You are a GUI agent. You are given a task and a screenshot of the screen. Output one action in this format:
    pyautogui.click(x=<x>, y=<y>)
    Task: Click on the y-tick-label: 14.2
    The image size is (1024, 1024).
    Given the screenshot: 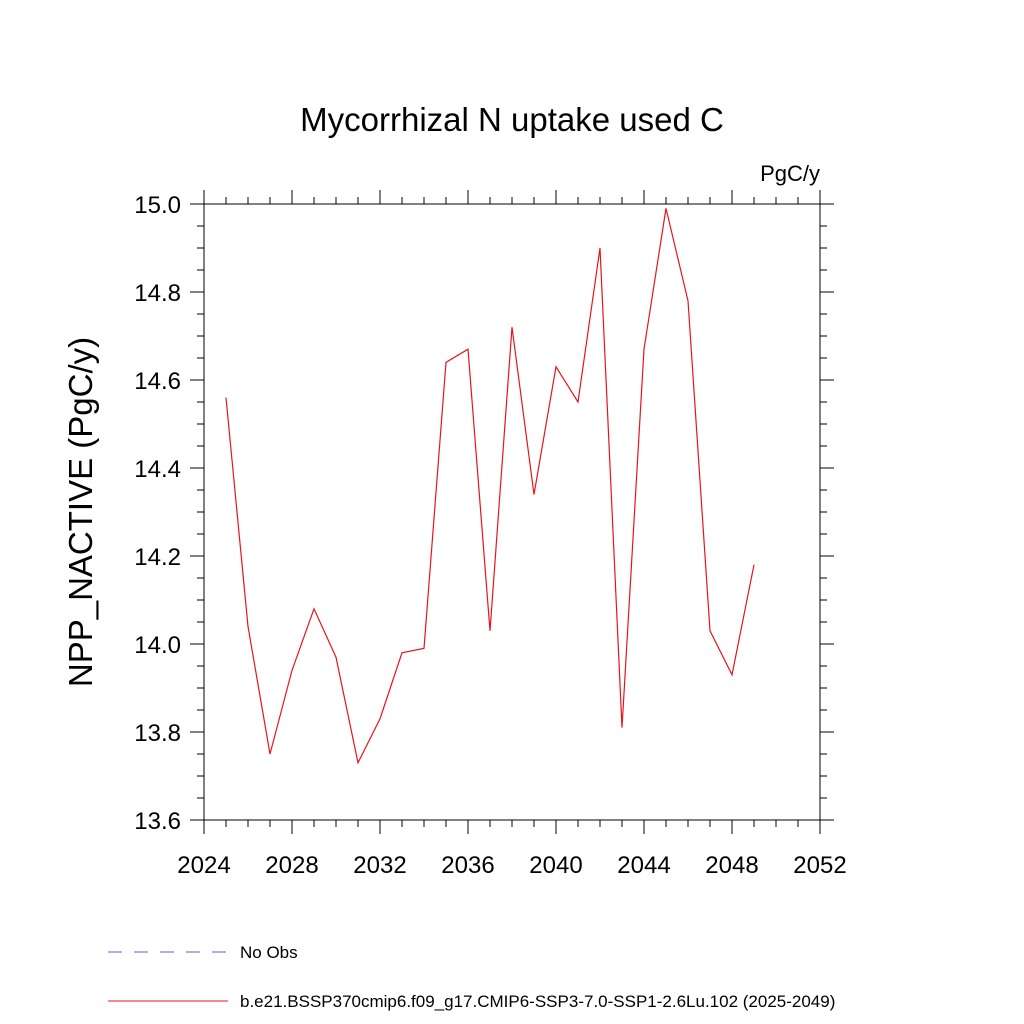 What is the action you would take?
    pyautogui.click(x=157, y=557)
    